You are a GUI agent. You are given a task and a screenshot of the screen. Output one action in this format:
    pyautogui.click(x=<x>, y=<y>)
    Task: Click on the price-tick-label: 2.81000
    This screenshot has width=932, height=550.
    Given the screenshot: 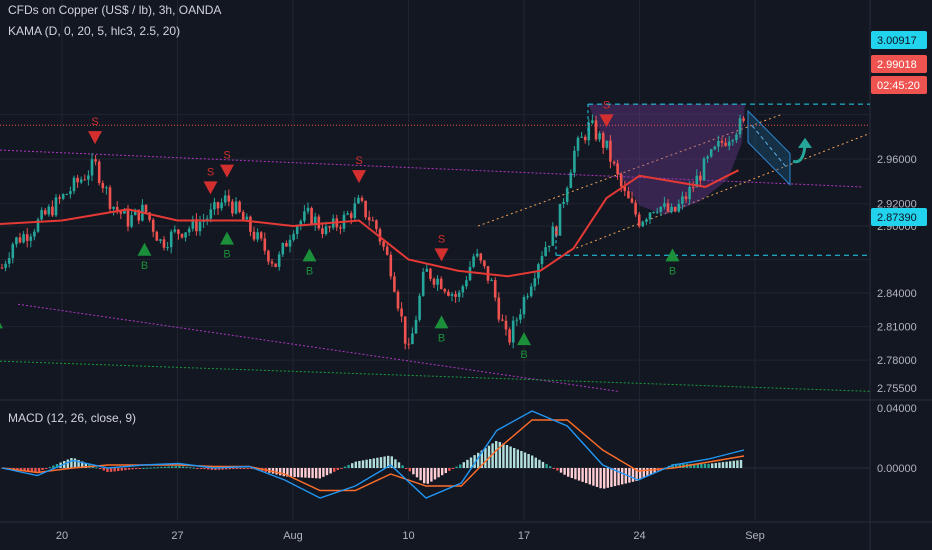 What is the action you would take?
    pyautogui.click(x=897, y=328)
    